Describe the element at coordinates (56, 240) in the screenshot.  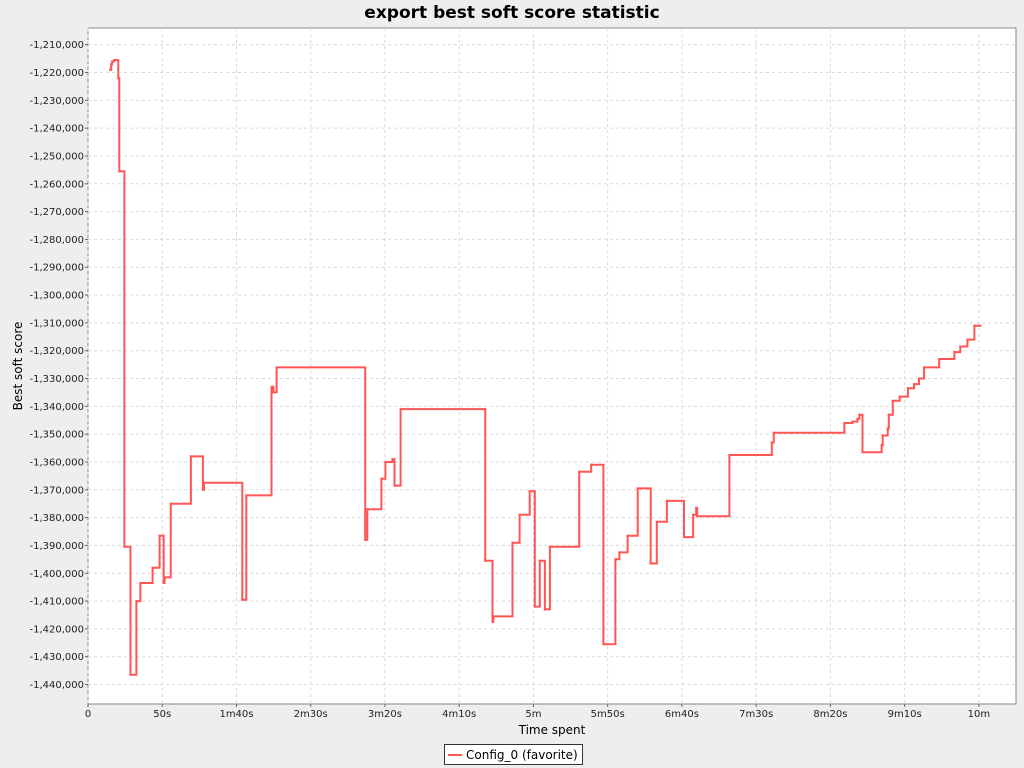
I see `y-tick-label: -1,280,000` at that location.